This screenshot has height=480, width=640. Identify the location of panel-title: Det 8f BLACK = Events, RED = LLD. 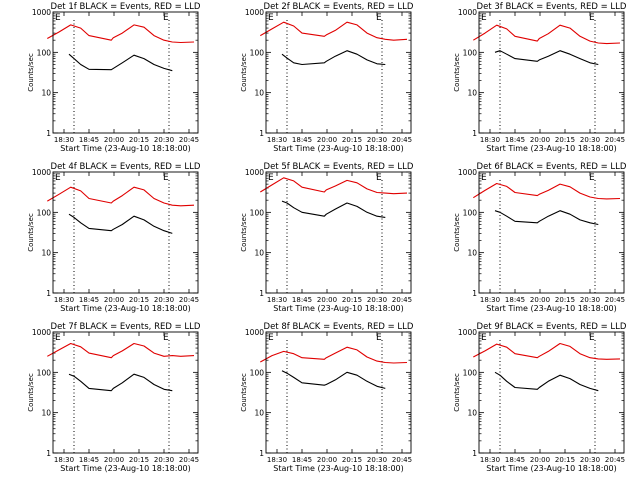
(339, 327).